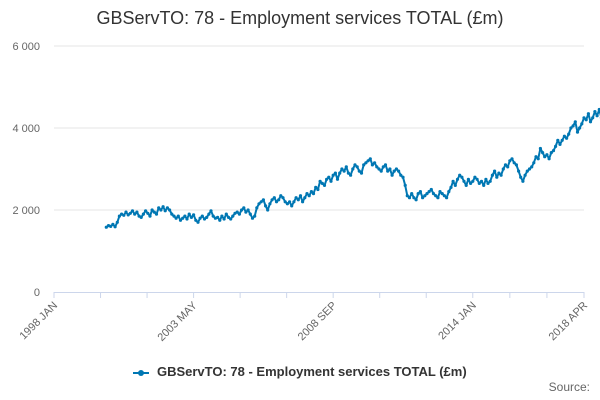 The width and height of the screenshot is (600, 400). What do you see at coordinates (26, 129) in the screenshot?
I see `y-tick-label: 4 000` at bounding box center [26, 129].